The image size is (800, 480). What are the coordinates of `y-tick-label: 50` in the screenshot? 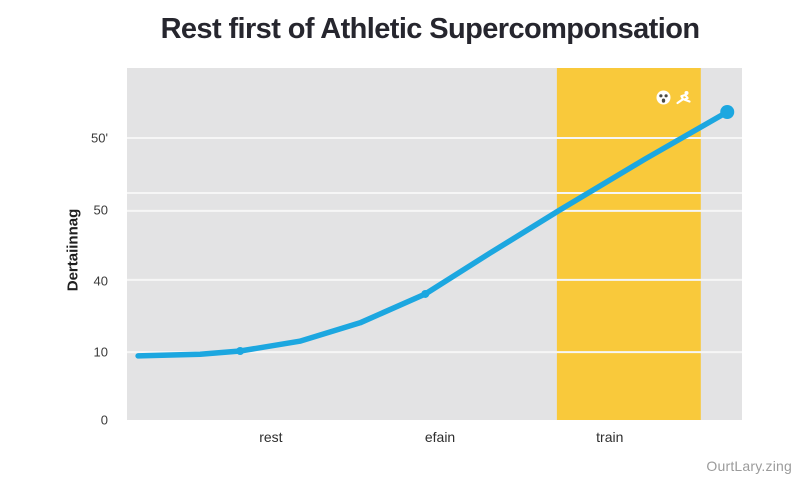 It's located at (100, 210).